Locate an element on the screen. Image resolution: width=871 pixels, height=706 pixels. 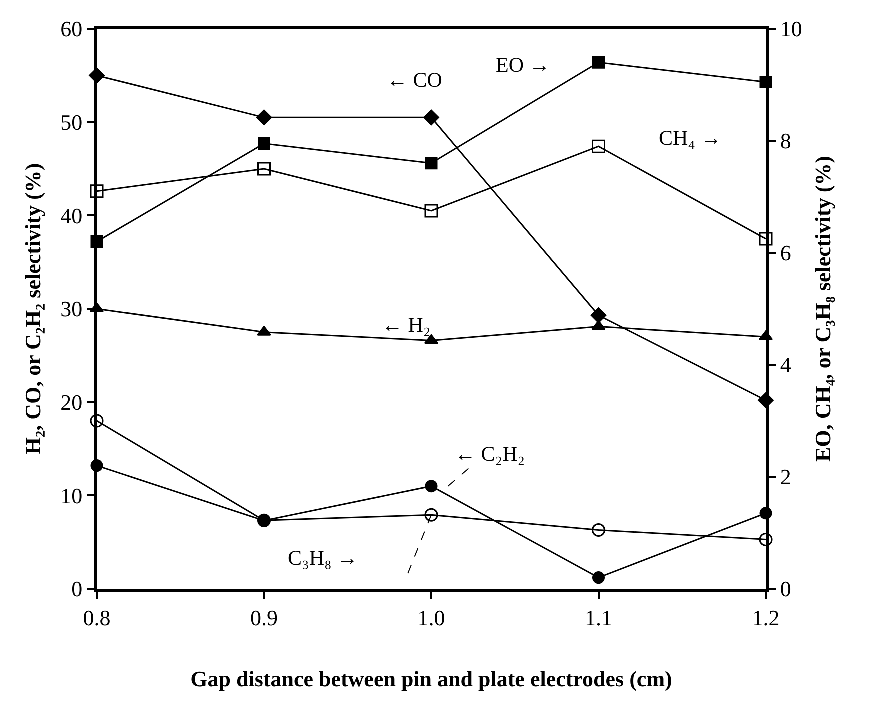
series-label: EO → is located at coordinates (523, 65).